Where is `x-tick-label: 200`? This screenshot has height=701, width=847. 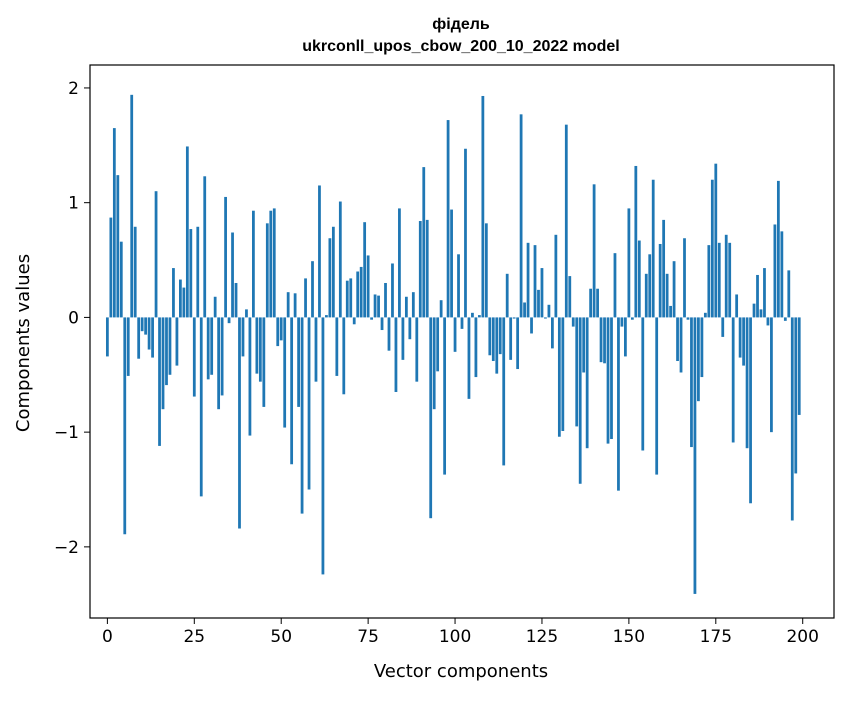 x-tick-label: 200 is located at coordinates (802, 637).